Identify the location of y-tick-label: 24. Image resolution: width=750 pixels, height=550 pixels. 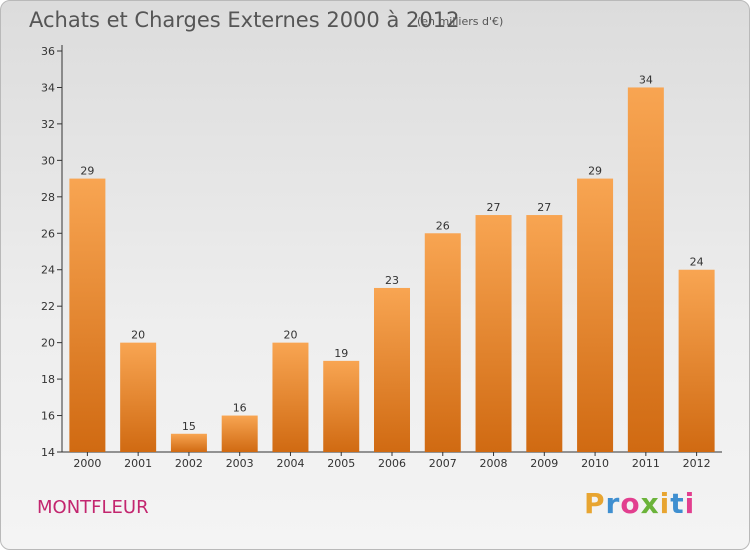
(48, 270).